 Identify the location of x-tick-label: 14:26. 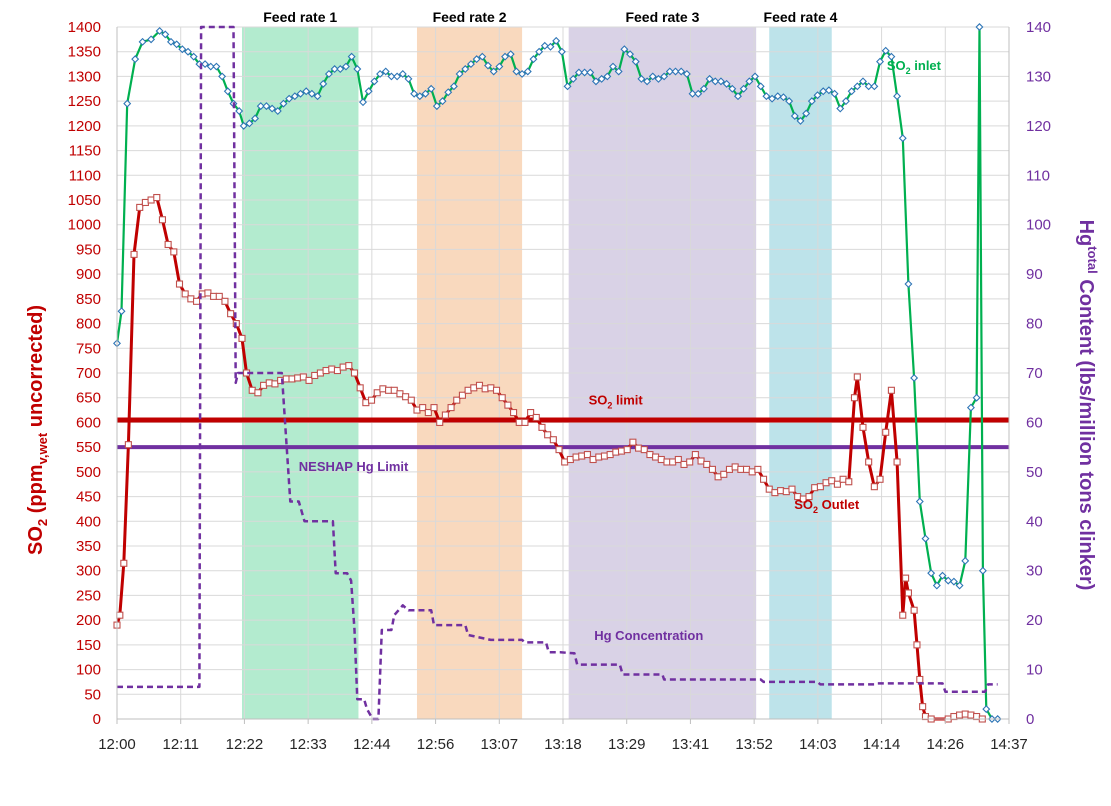
(946, 744).